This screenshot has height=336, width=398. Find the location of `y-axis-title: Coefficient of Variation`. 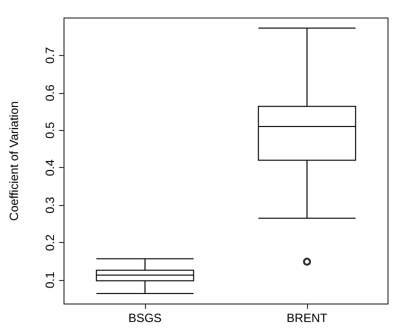

y-axis-title: Coefficient of Variation is located at coordinates (14, 161).